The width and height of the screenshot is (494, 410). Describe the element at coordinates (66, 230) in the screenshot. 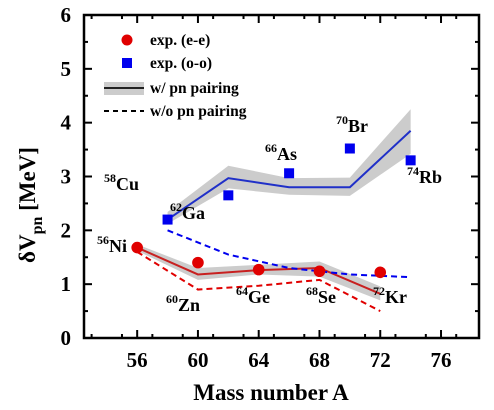

I see `y-tick-label: 2` at that location.